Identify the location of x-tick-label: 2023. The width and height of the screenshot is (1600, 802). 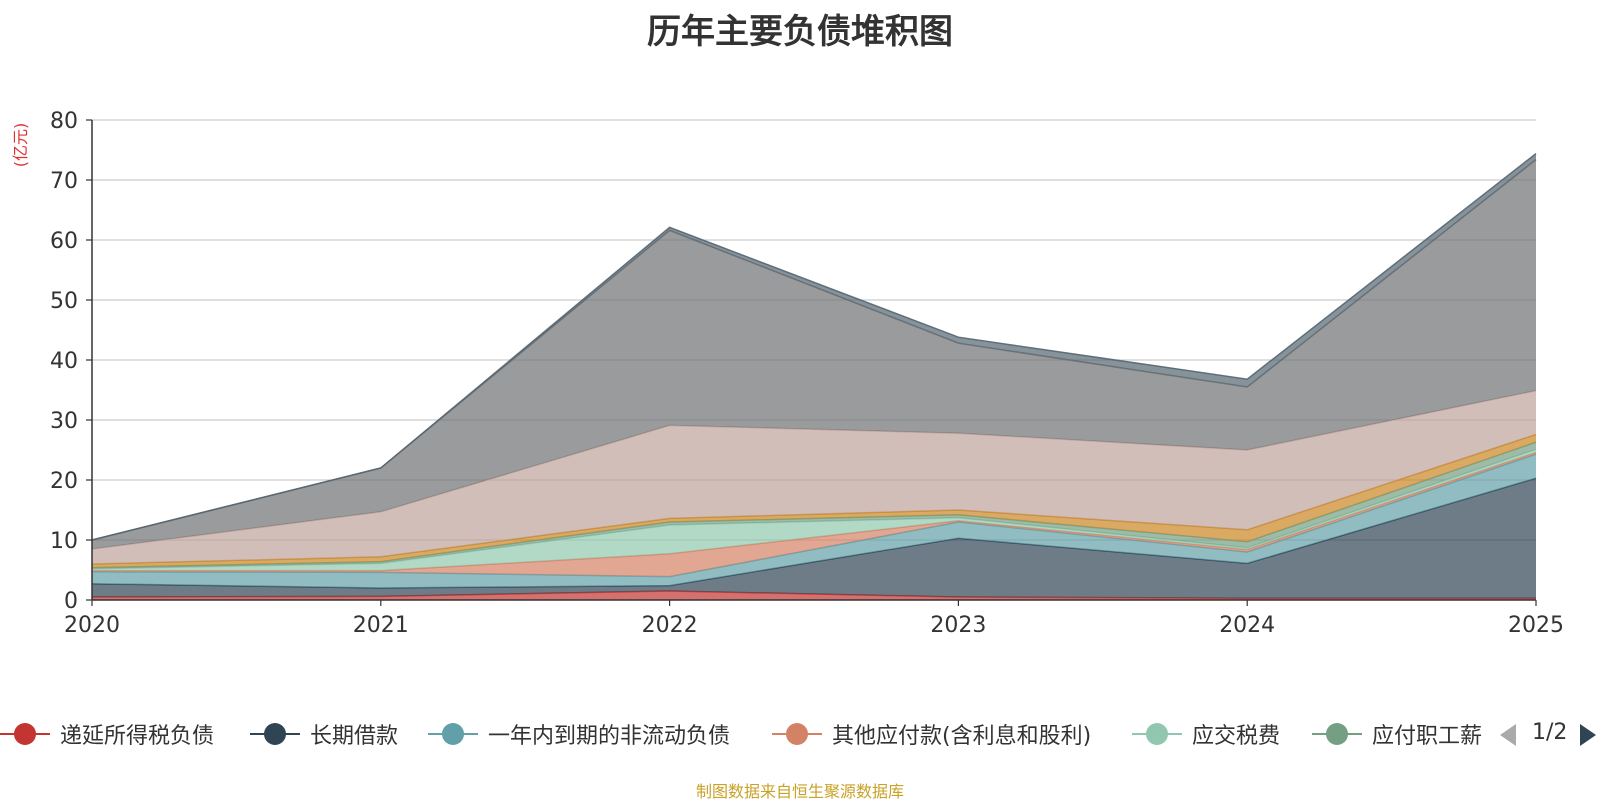
(958, 625).